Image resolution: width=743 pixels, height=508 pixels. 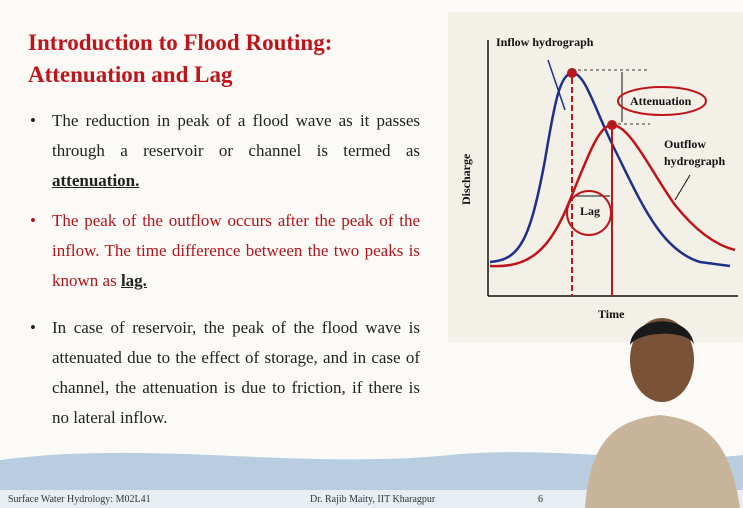 What do you see at coordinates (662, 461) in the screenshot?
I see `presenter-body` at bounding box center [662, 461].